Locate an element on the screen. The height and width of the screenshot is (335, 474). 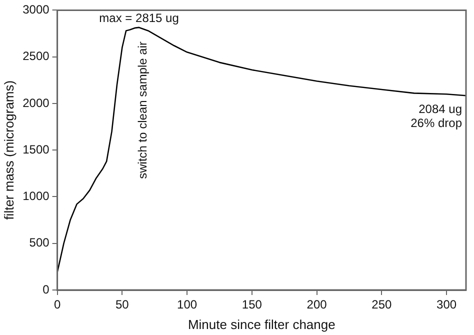
annotation: max = 2815 ug is located at coordinates (139, 17).